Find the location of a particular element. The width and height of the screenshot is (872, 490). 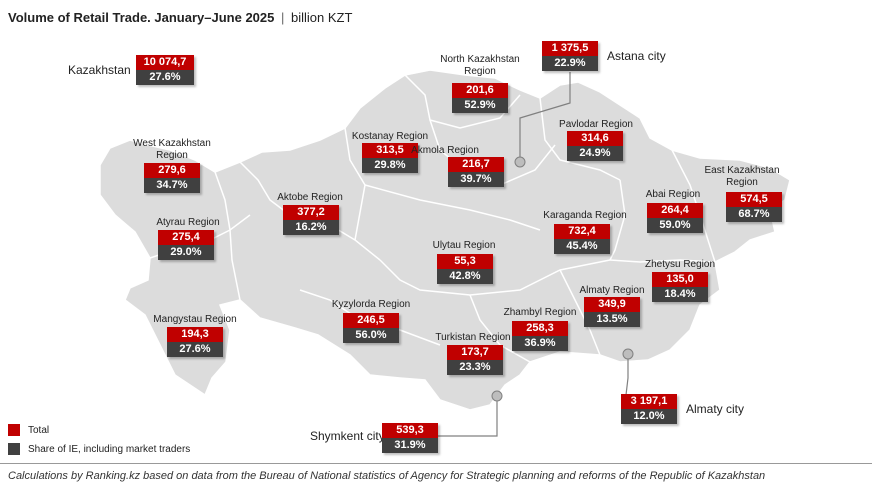

badge-ulytau: 55,3 42.8% is located at coordinates (465, 269).